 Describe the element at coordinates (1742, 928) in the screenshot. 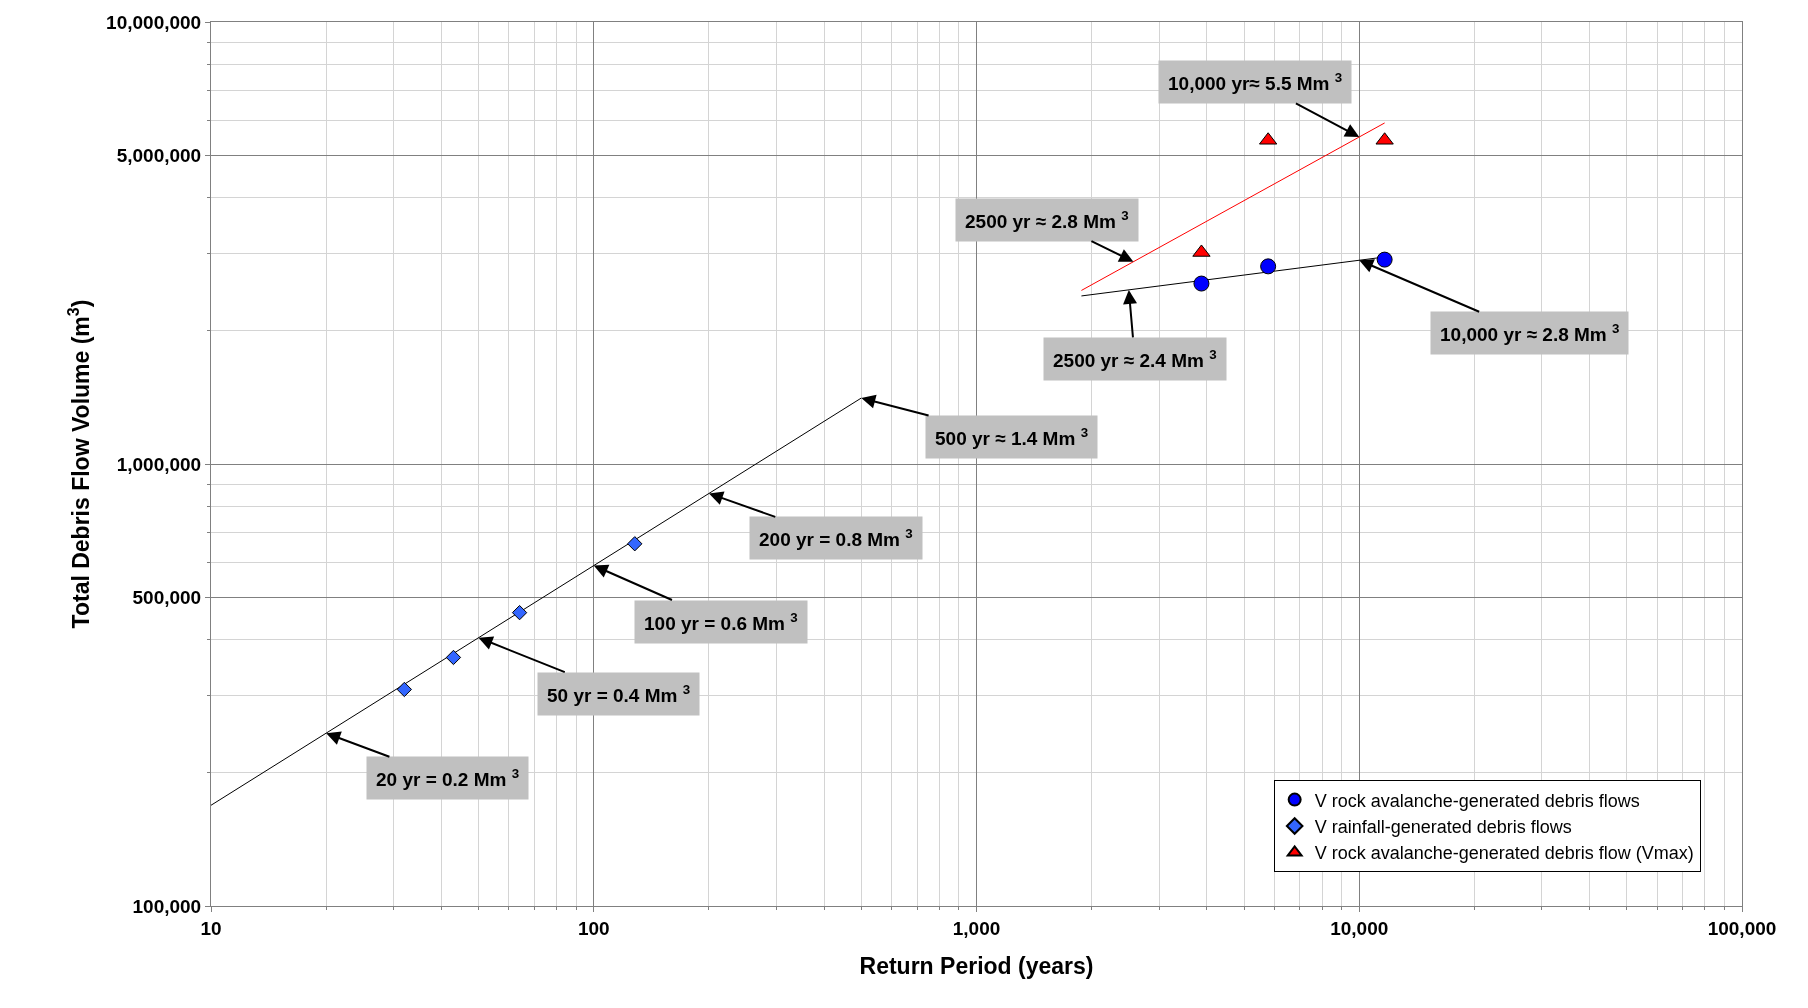

I see `x-tick-label: 100,000` at that location.